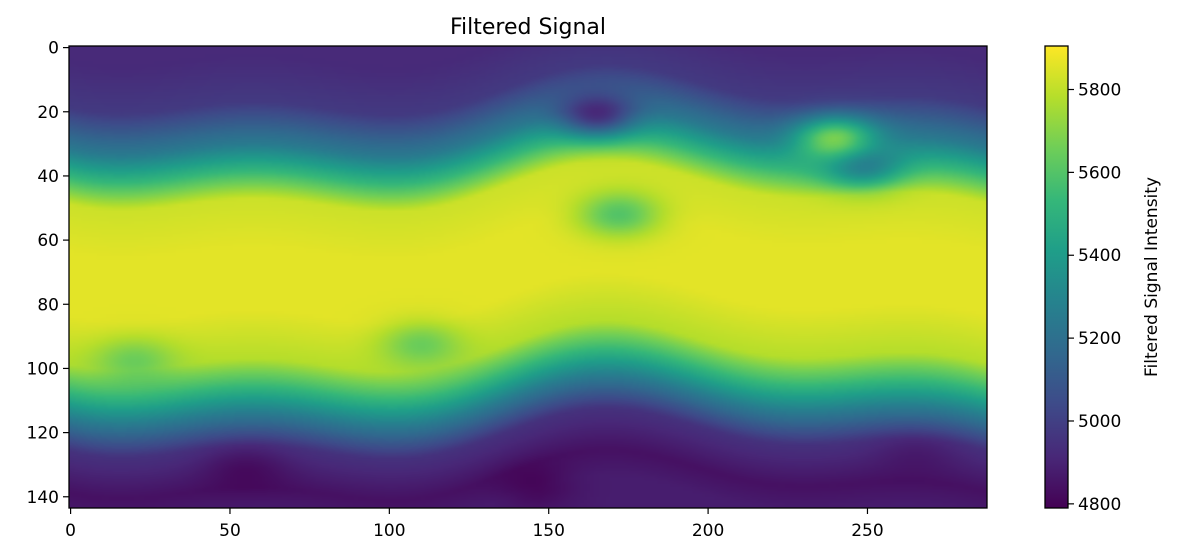 The height and width of the screenshot is (558, 1179). Describe the element at coordinates (43, 498) in the screenshot. I see `y-tick-label: 140` at that location.